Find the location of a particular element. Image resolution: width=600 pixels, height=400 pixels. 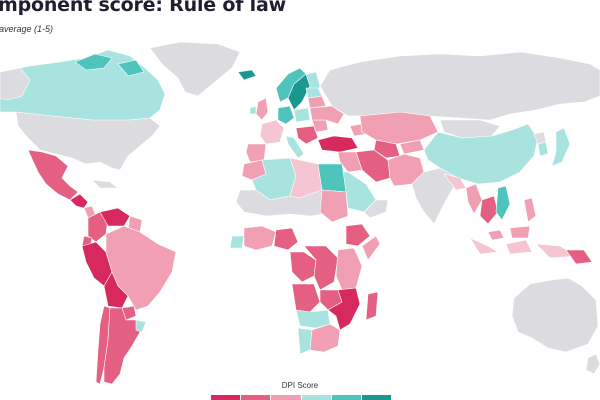

region-usa is located at coordinates (88, 141).